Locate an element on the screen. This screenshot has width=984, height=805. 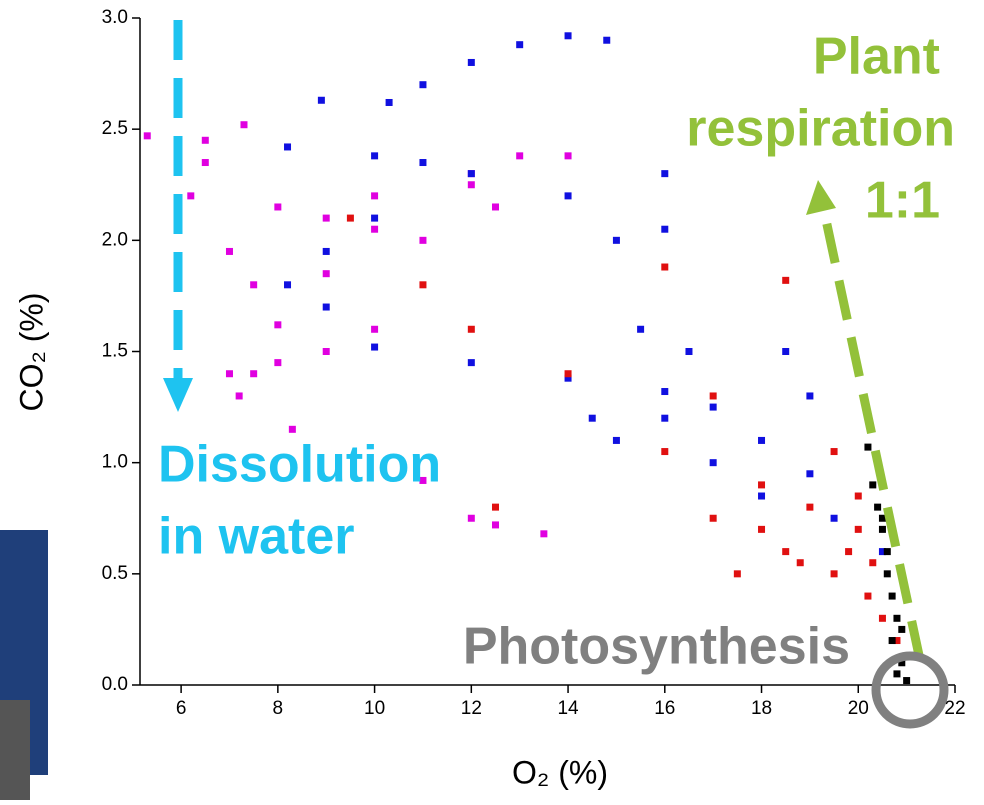
annotation: 1:1 is located at coordinates (902, 201).